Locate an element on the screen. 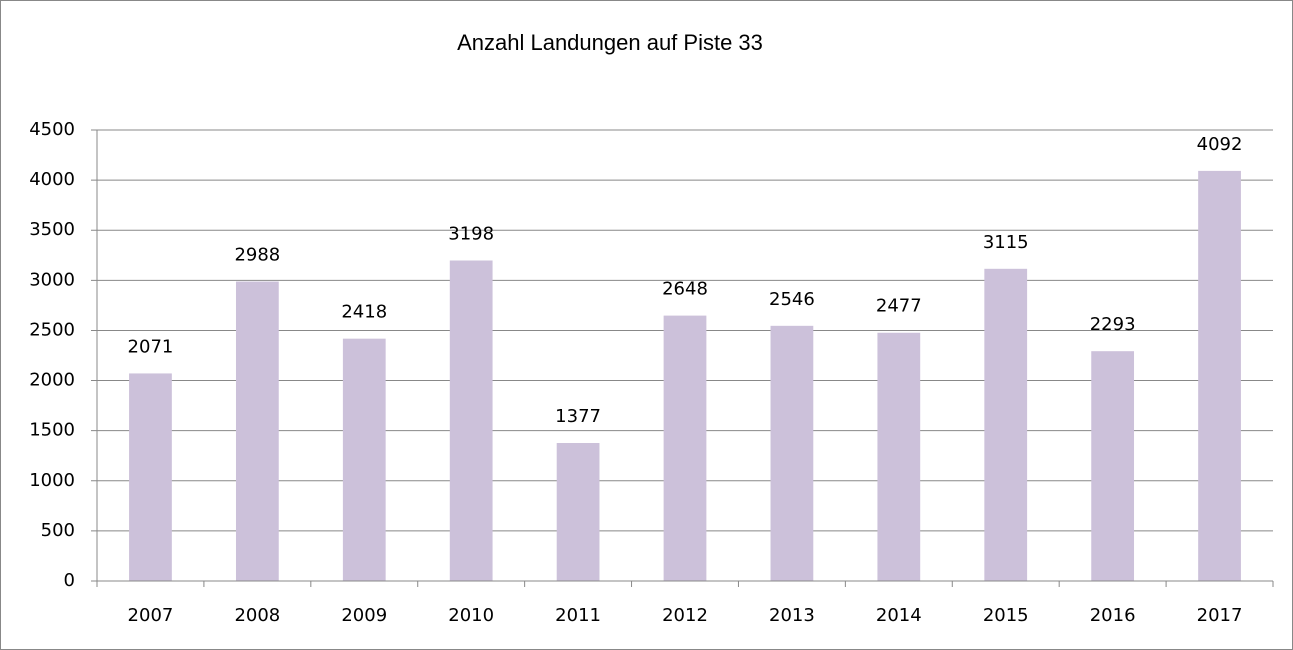 The width and height of the screenshot is (1293, 650). y-tick-label: 4500 is located at coordinates (52, 129).